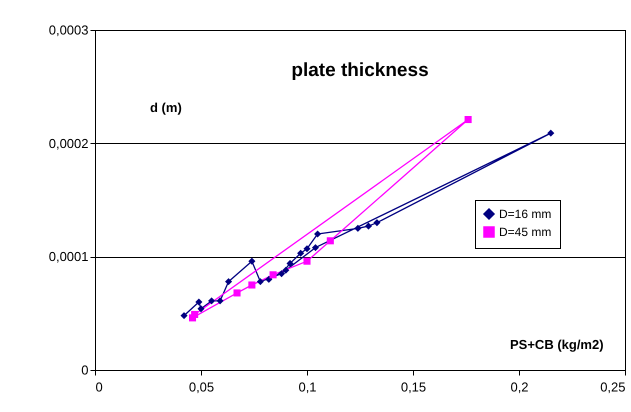 The height and width of the screenshot is (412, 631). Describe the element at coordinates (99, 387) in the screenshot. I see `x-tick-label: 0` at that location.